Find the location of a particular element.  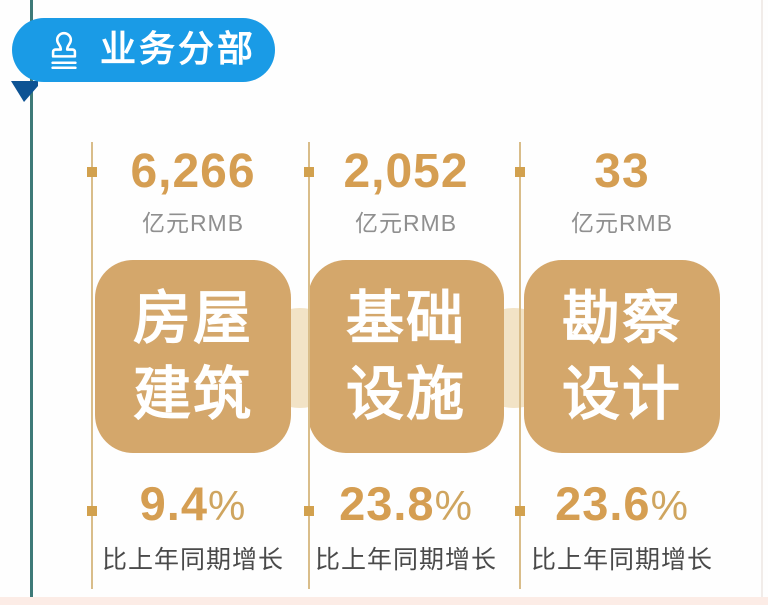

segment-name-card: 房屋 建筑 is located at coordinates (193, 356).